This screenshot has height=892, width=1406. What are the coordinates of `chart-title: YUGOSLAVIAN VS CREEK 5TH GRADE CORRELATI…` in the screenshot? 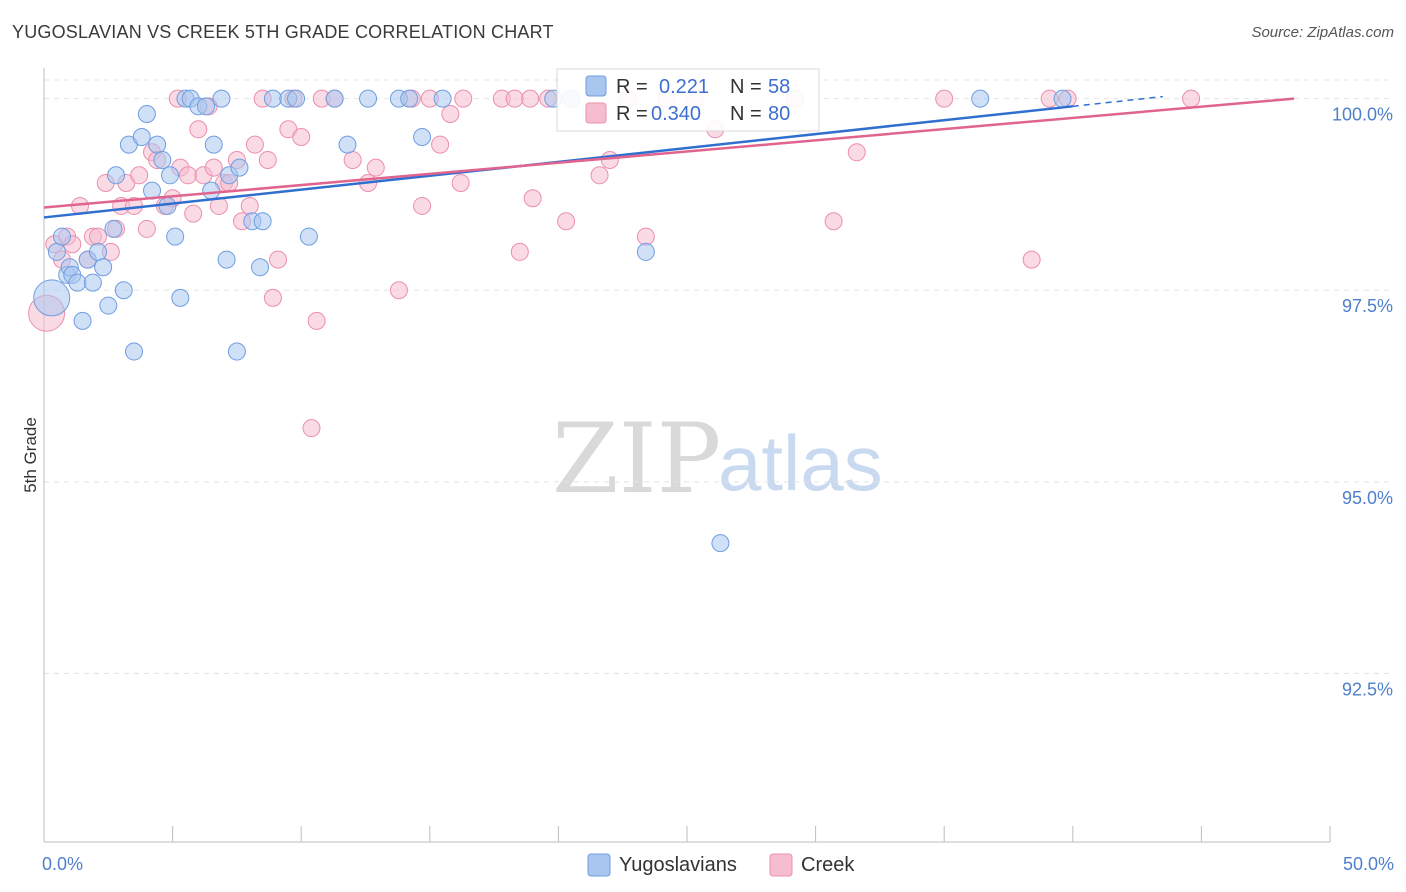 It's located at (283, 32).